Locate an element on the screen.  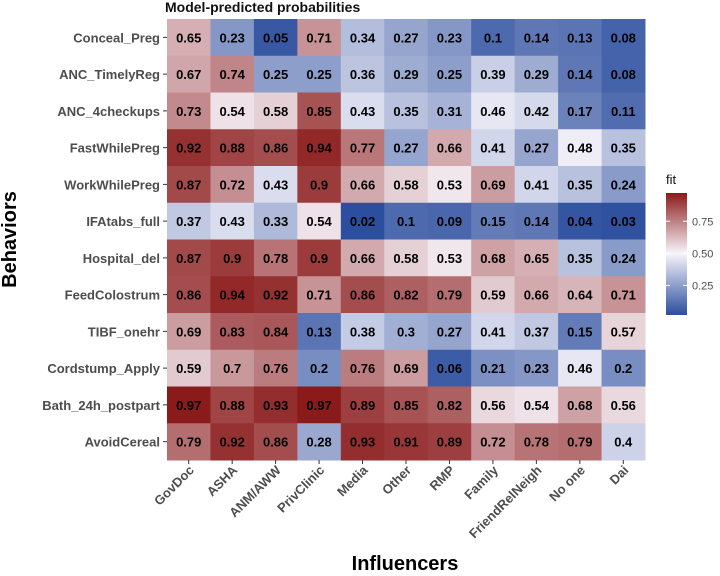
cell-value-label: 0.23 is located at coordinates (449, 37).